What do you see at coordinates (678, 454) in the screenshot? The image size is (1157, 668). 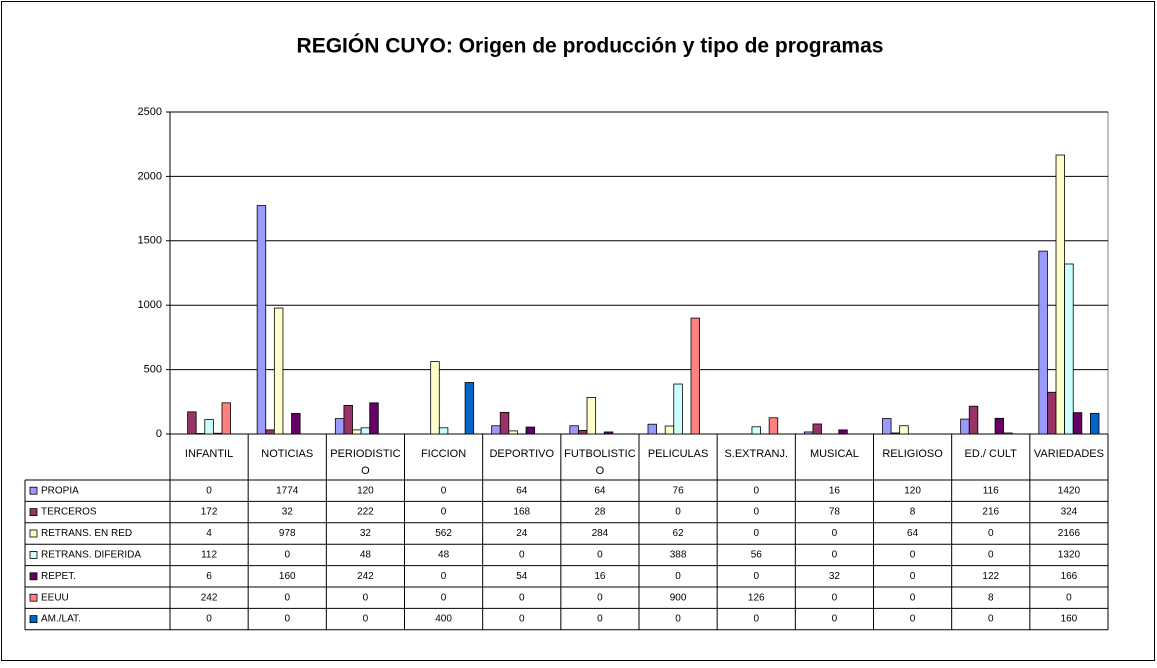 I see `x-tick-label: PELICULAS` at bounding box center [678, 454].